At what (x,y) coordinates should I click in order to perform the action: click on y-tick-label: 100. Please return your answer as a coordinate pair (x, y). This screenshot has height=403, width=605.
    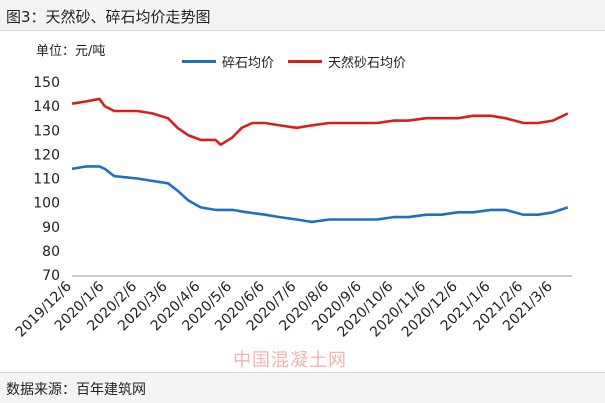
    Looking at the image, I should click on (46, 204).